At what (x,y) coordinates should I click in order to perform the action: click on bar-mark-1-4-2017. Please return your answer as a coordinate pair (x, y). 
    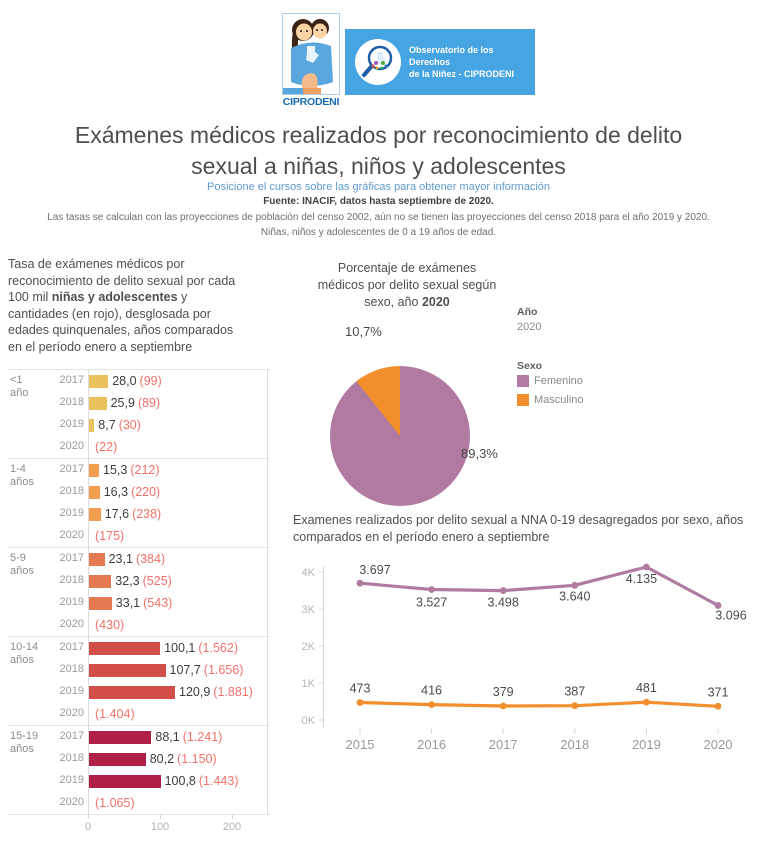
    Looking at the image, I should click on (93, 470).